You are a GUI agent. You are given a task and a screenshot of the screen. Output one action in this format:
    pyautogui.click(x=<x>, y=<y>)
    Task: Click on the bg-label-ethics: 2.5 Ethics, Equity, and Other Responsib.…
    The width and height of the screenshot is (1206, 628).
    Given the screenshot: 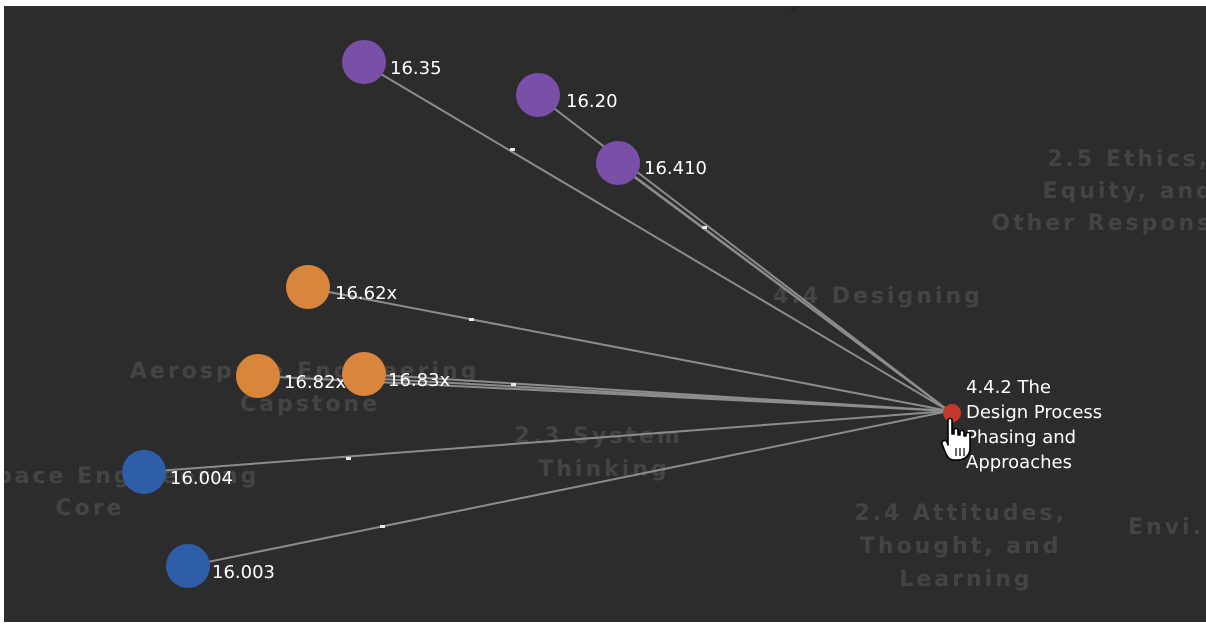 What is the action you would take?
    pyautogui.click(x=1098, y=191)
    